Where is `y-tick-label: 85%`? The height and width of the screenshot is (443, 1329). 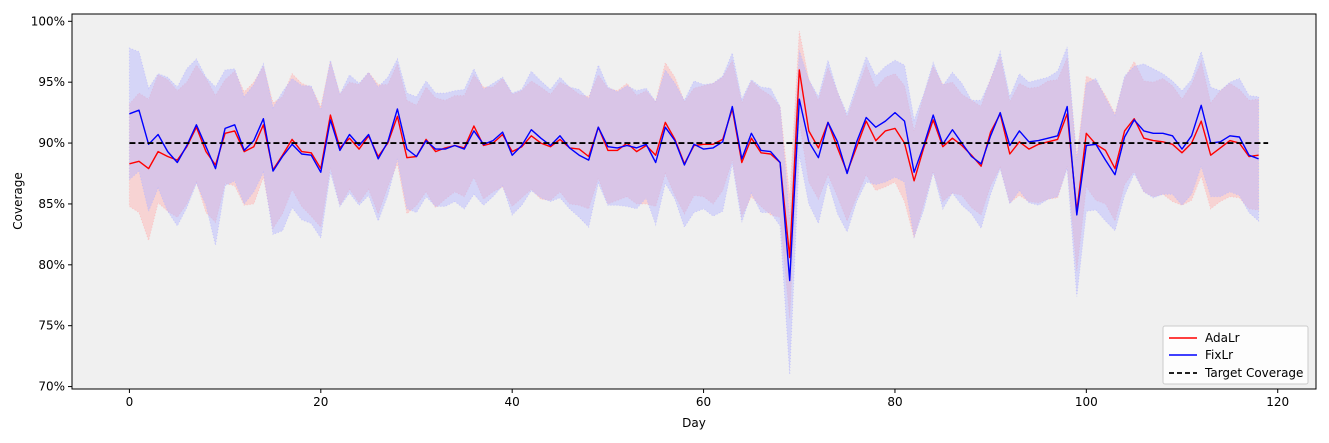
y-tick-label: 85% is located at coordinates (51, 204).